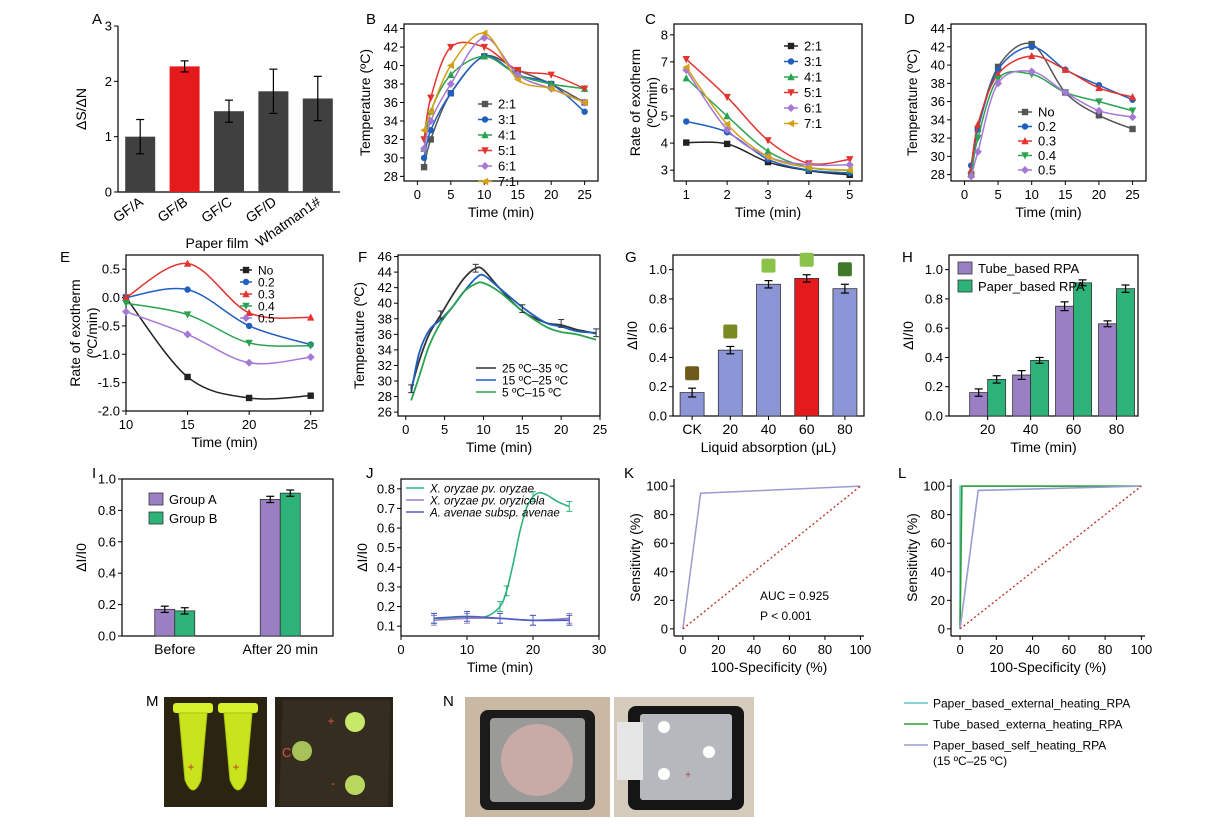 This screenshot has height=826, width=1213. Describe the element at coordinates (1132, 194) in the screenshot. I see `x-tick-label: 25` at that location.